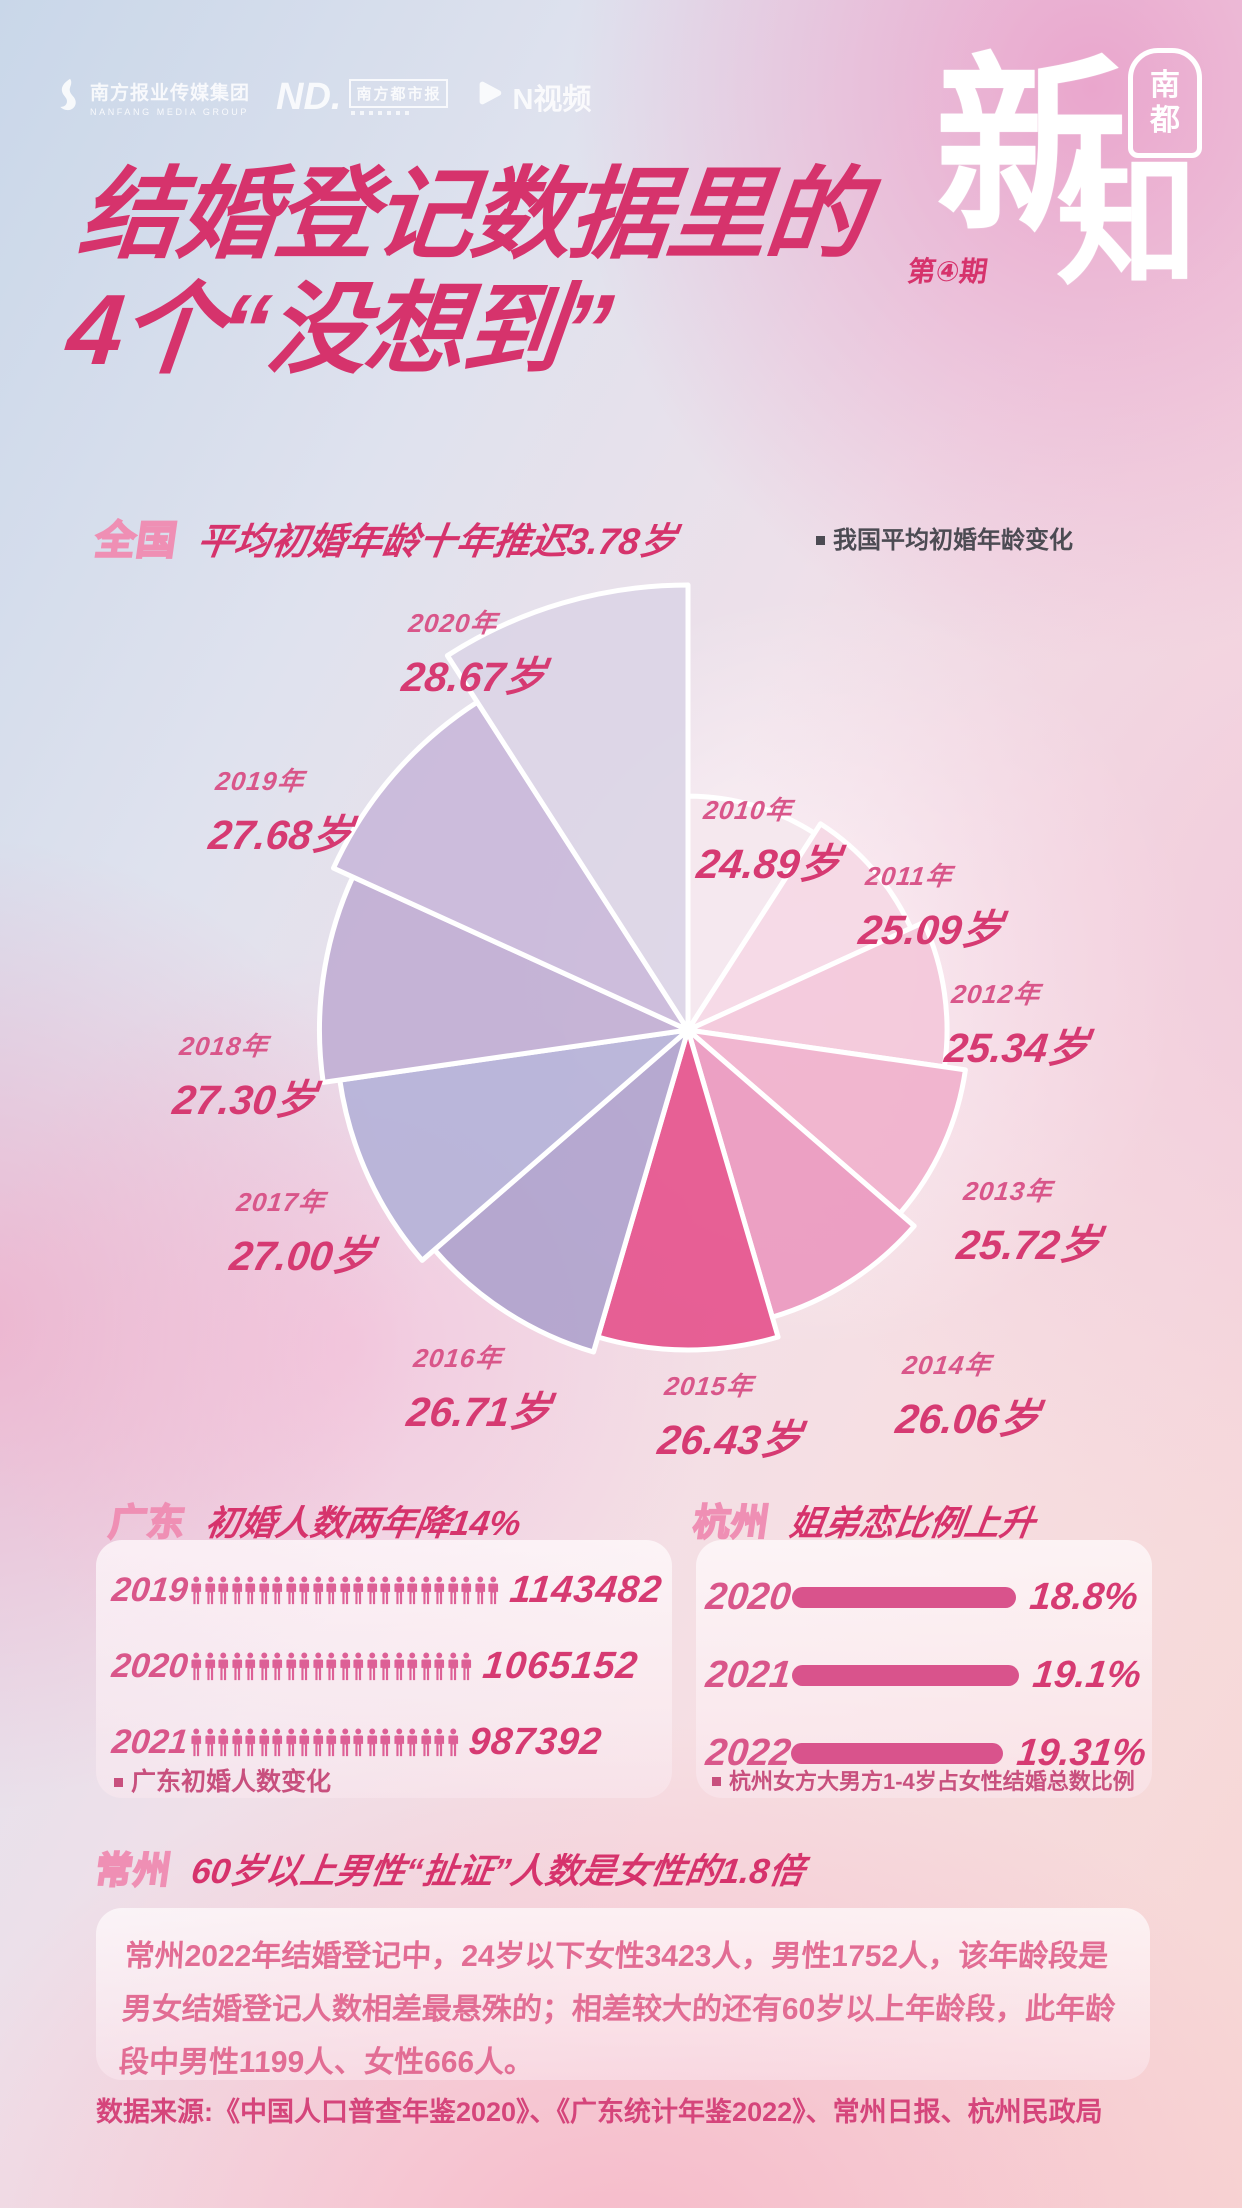 Image resolution: width=1242 pixels, height=2208 pixels. What do you see at coordinates (245, 1077) in the screenshot?
I see `rose-label-2018年: 2018年 27.30岁` at bounding box center [245, 1077].